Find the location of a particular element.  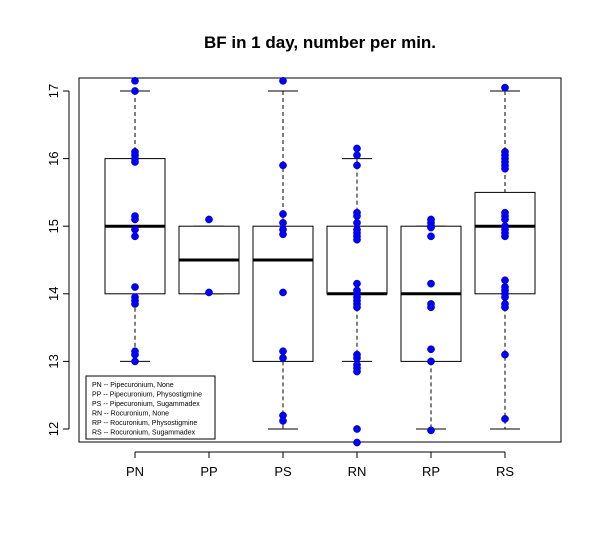

legend-box is located at coordinates (150, 407).